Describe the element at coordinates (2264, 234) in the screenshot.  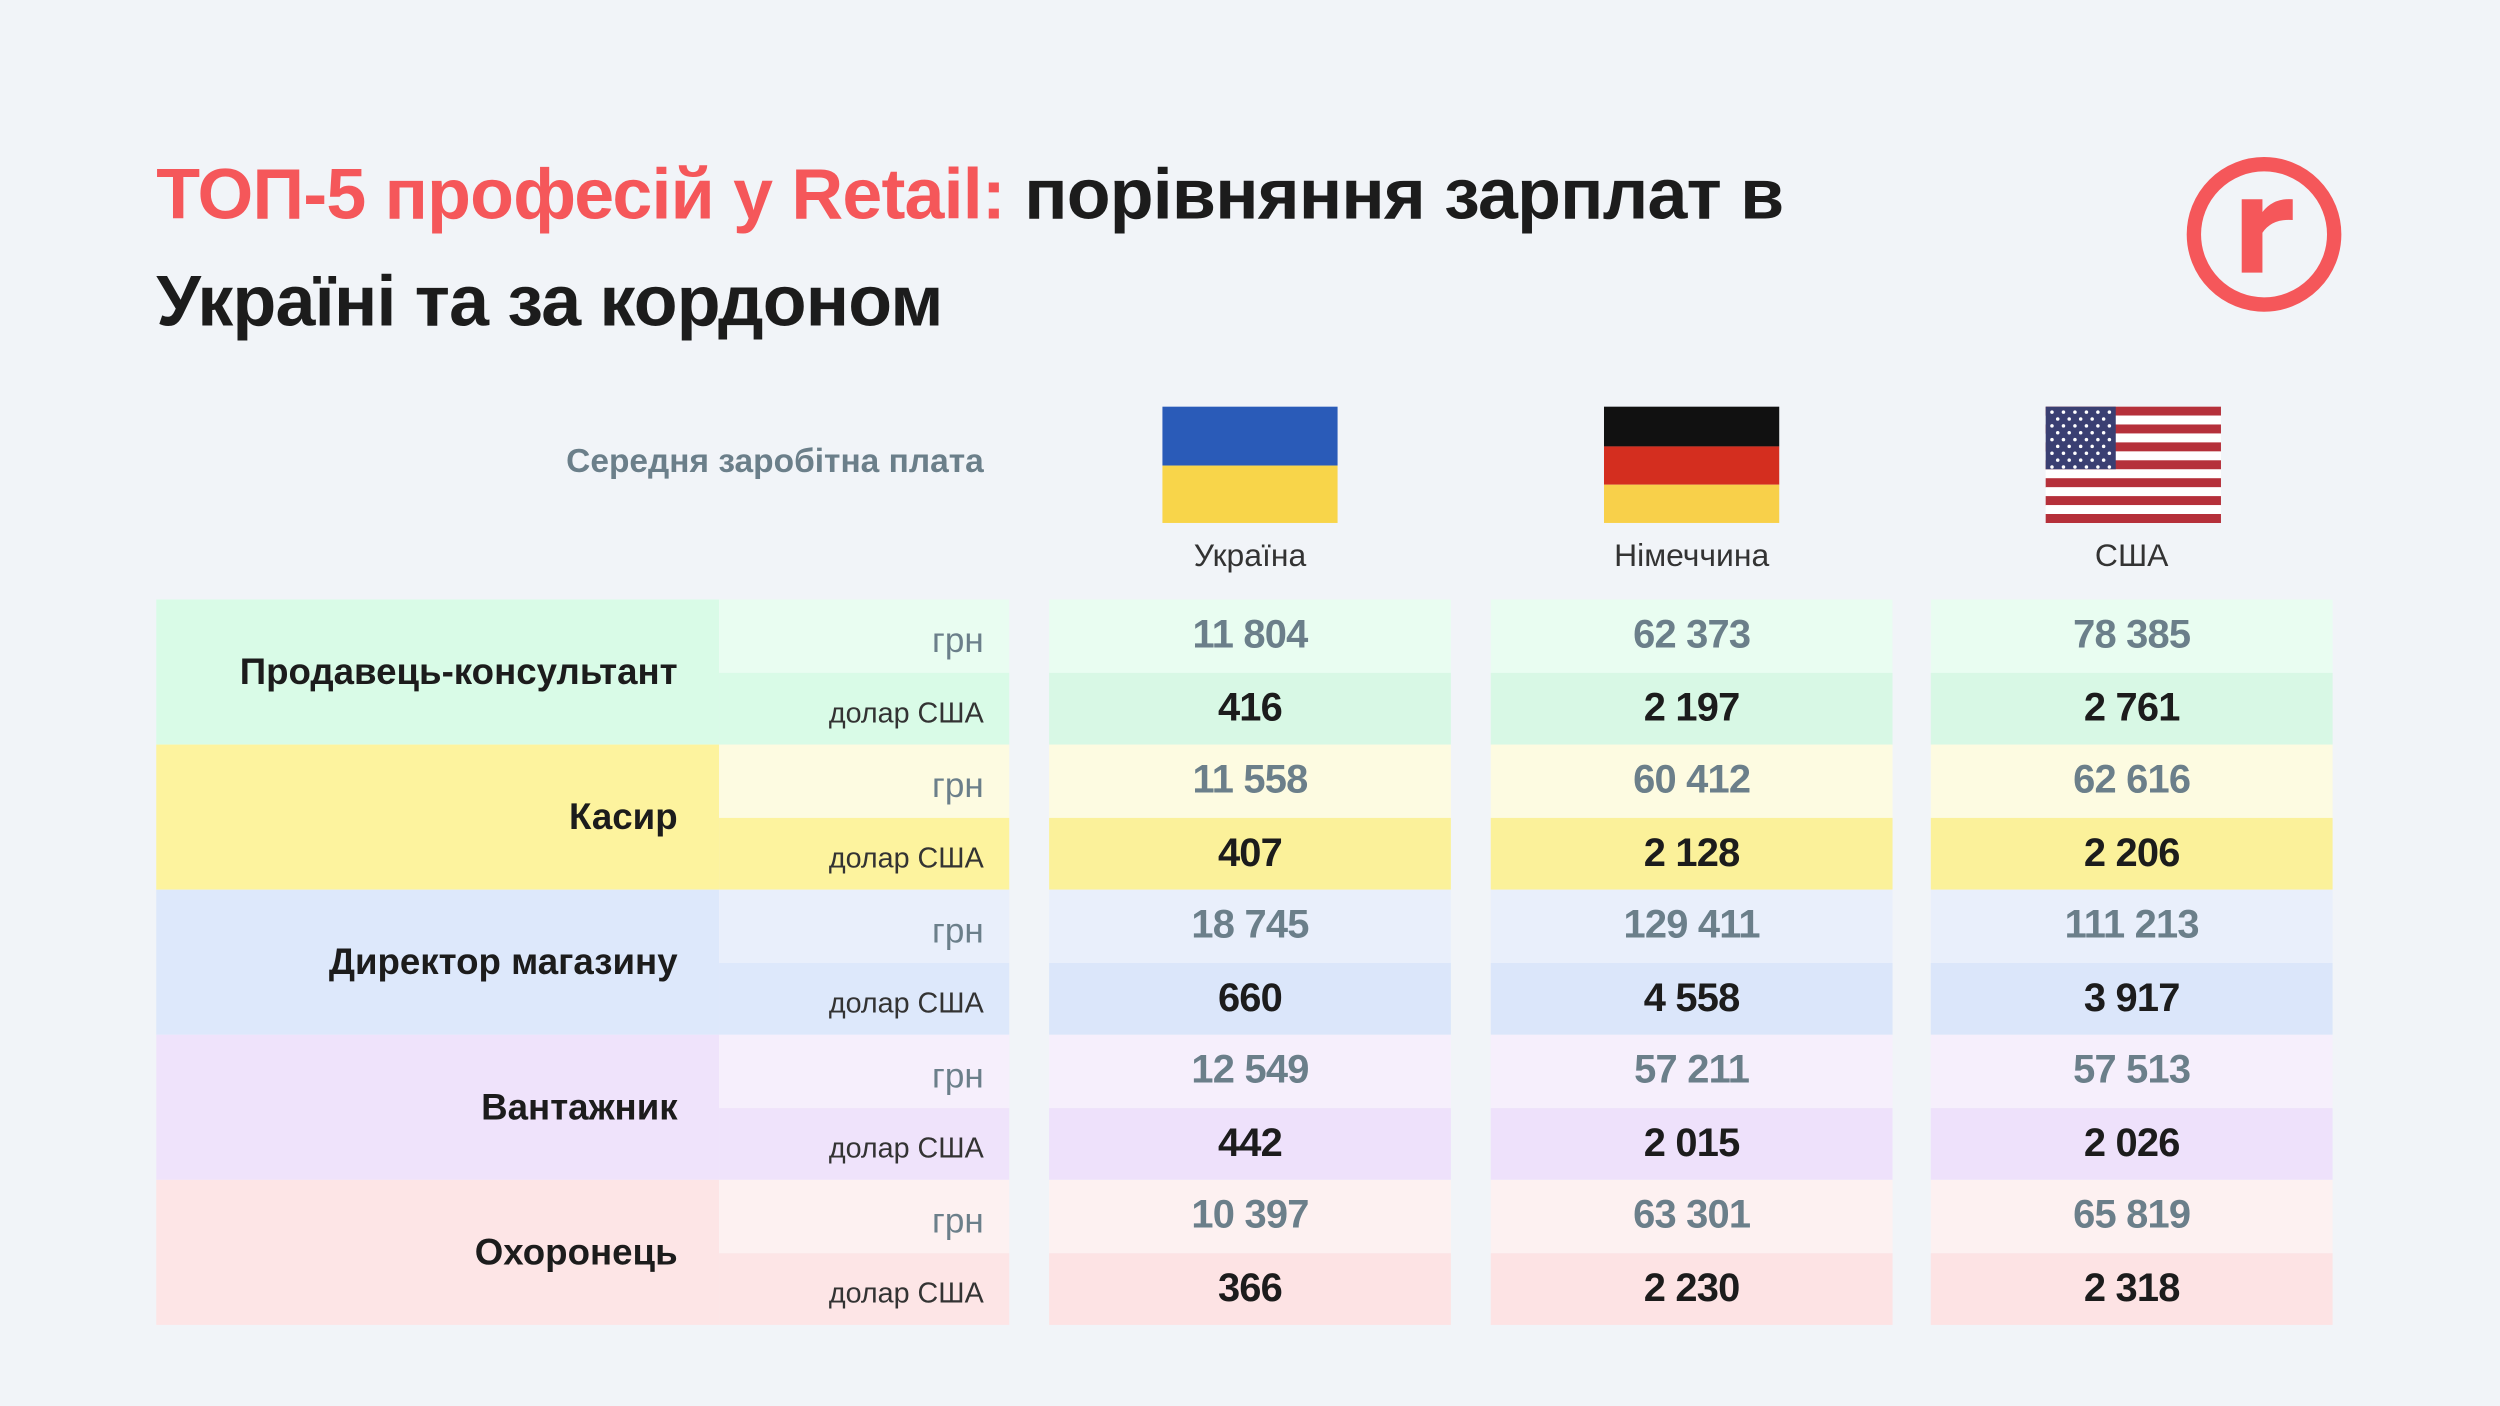
I see `logo` at that location.